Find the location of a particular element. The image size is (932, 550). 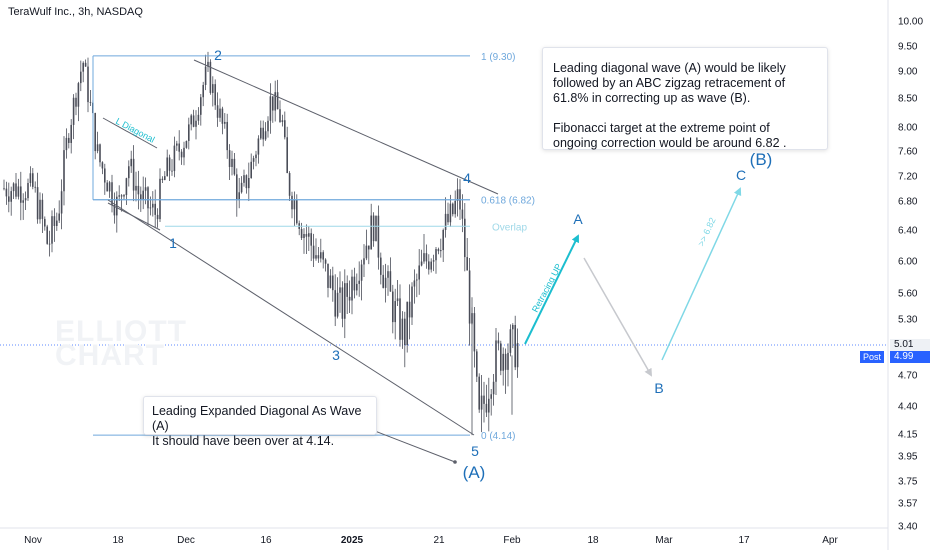

arrow-up-c is located at coordinates (701, 274).